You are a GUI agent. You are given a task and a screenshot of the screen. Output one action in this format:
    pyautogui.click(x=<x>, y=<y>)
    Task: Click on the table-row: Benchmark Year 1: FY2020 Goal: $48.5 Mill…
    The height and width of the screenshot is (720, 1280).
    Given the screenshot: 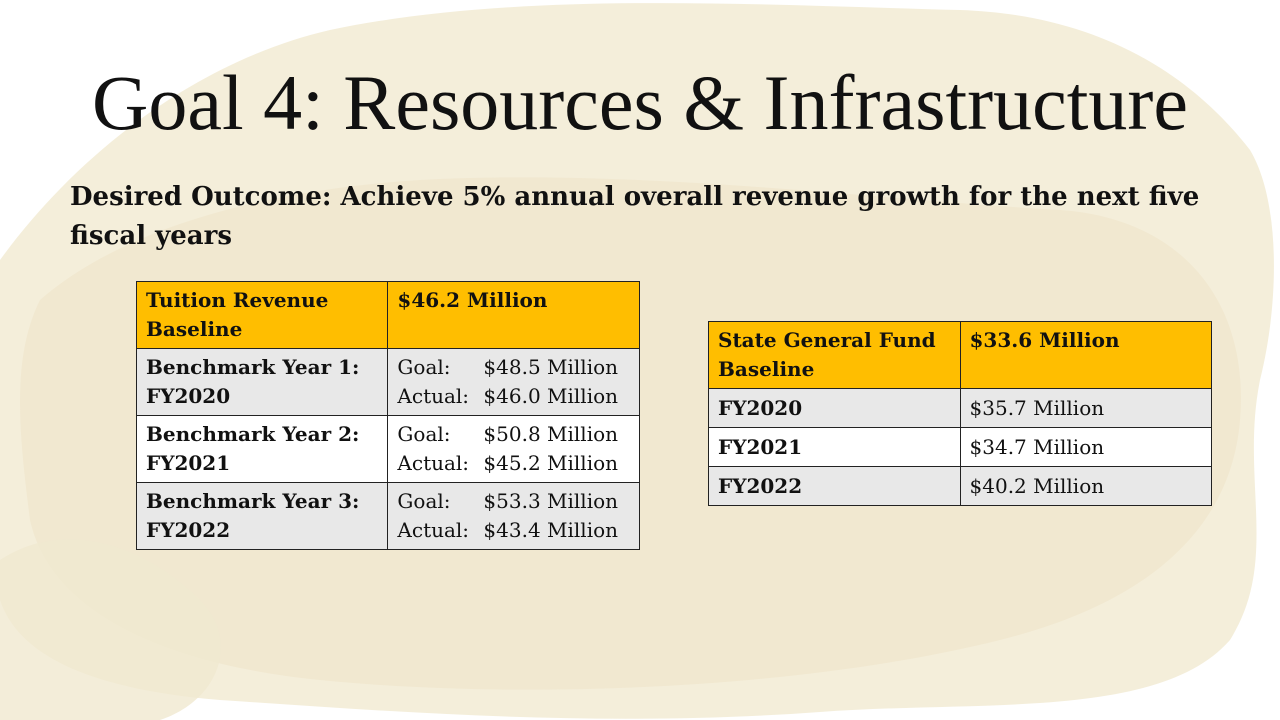 What is the action you would take?
    pyautogui.click(x=387, y=382)
    